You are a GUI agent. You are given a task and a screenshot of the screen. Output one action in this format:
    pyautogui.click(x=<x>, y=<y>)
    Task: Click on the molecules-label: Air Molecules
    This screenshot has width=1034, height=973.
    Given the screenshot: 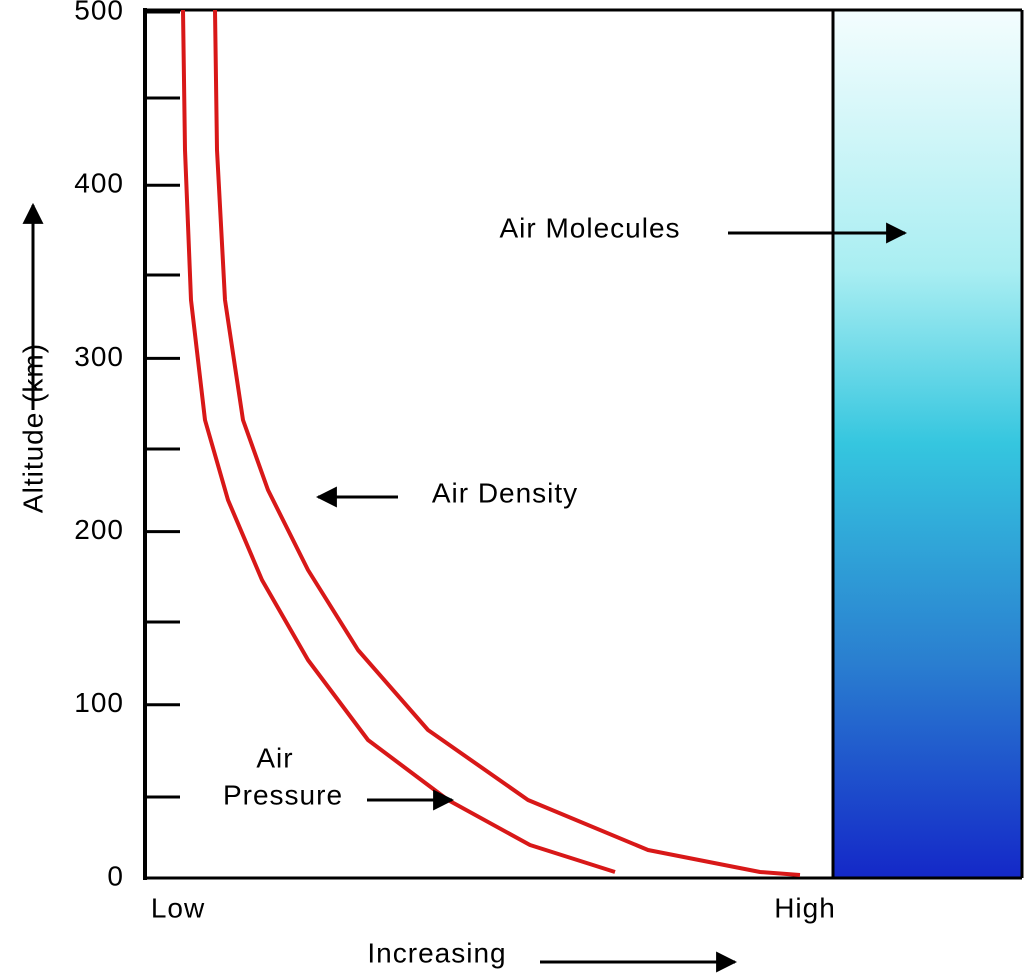 What is the action you would take?
    pyautogui.click(x=589, y=227)
    